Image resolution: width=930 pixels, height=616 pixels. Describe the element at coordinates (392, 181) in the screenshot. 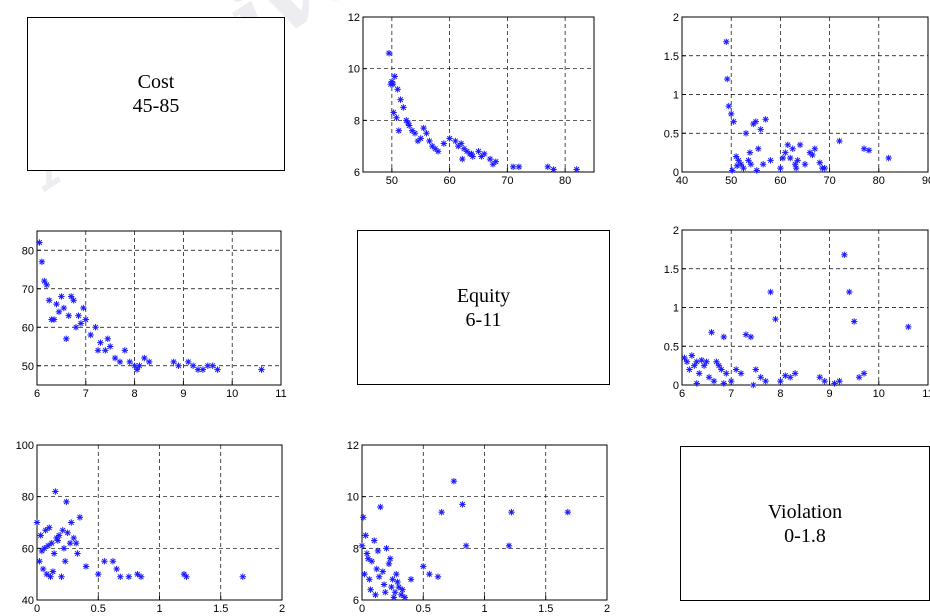

I see `x-tick-label: 50` at that location.